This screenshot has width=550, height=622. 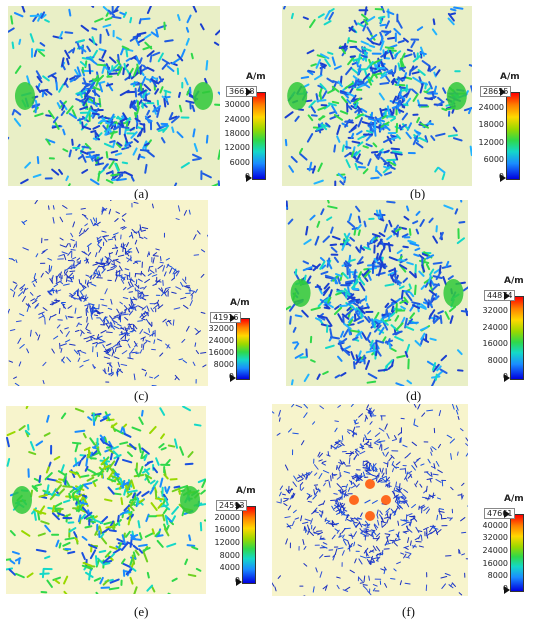 What do you see at coordinates (240, 303) in the screenshot?
I see `colorbar-unit-c: A/m` at bounding box center [240, 303].